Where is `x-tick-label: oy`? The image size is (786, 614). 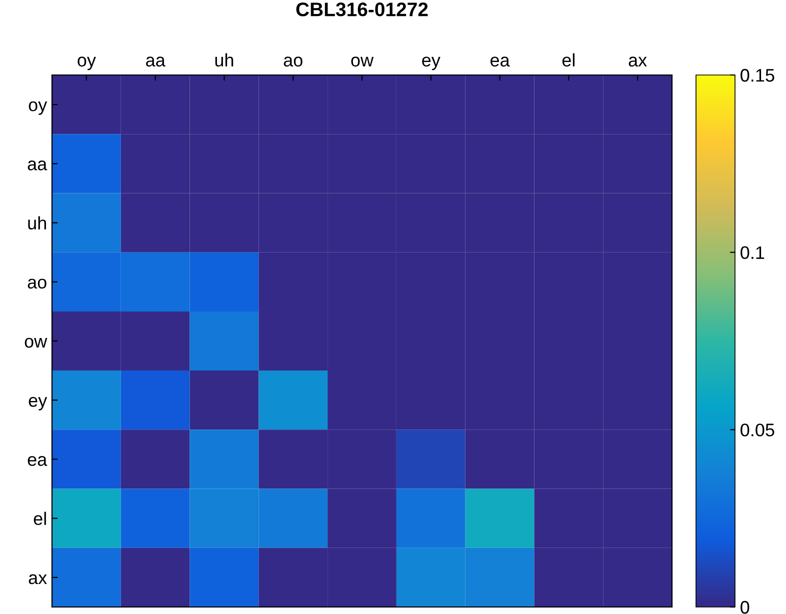 x-tick-label: oy is located at coordinates (87, 63).